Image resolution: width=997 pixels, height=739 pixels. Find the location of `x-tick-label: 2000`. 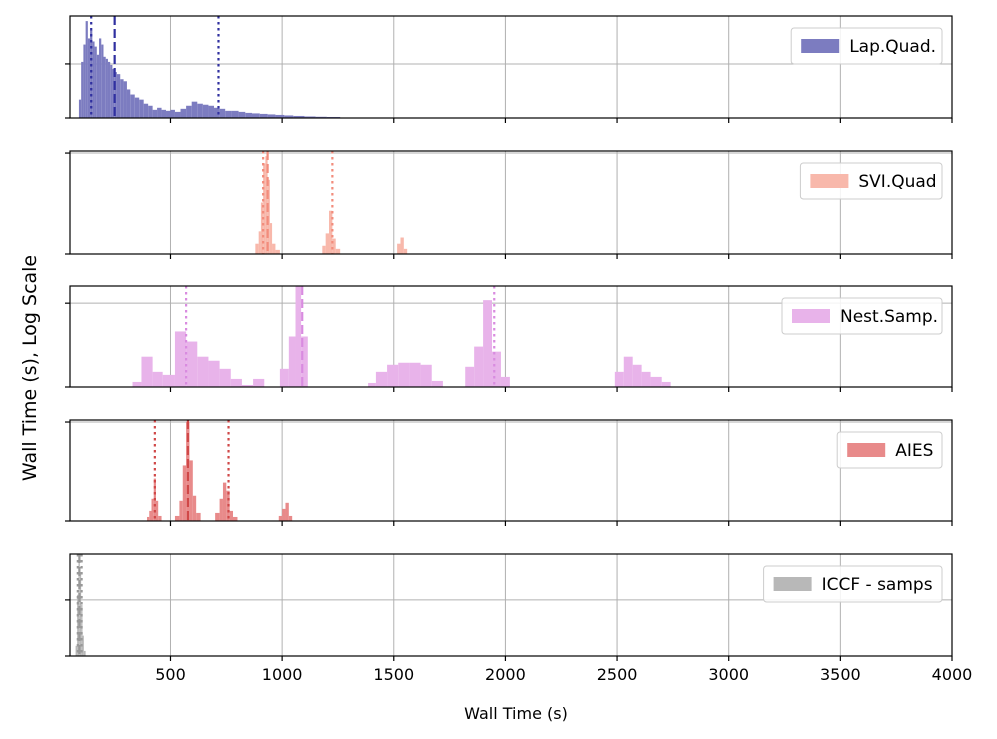

x-tick-label: 2000 is located at coordinates (505, 674).